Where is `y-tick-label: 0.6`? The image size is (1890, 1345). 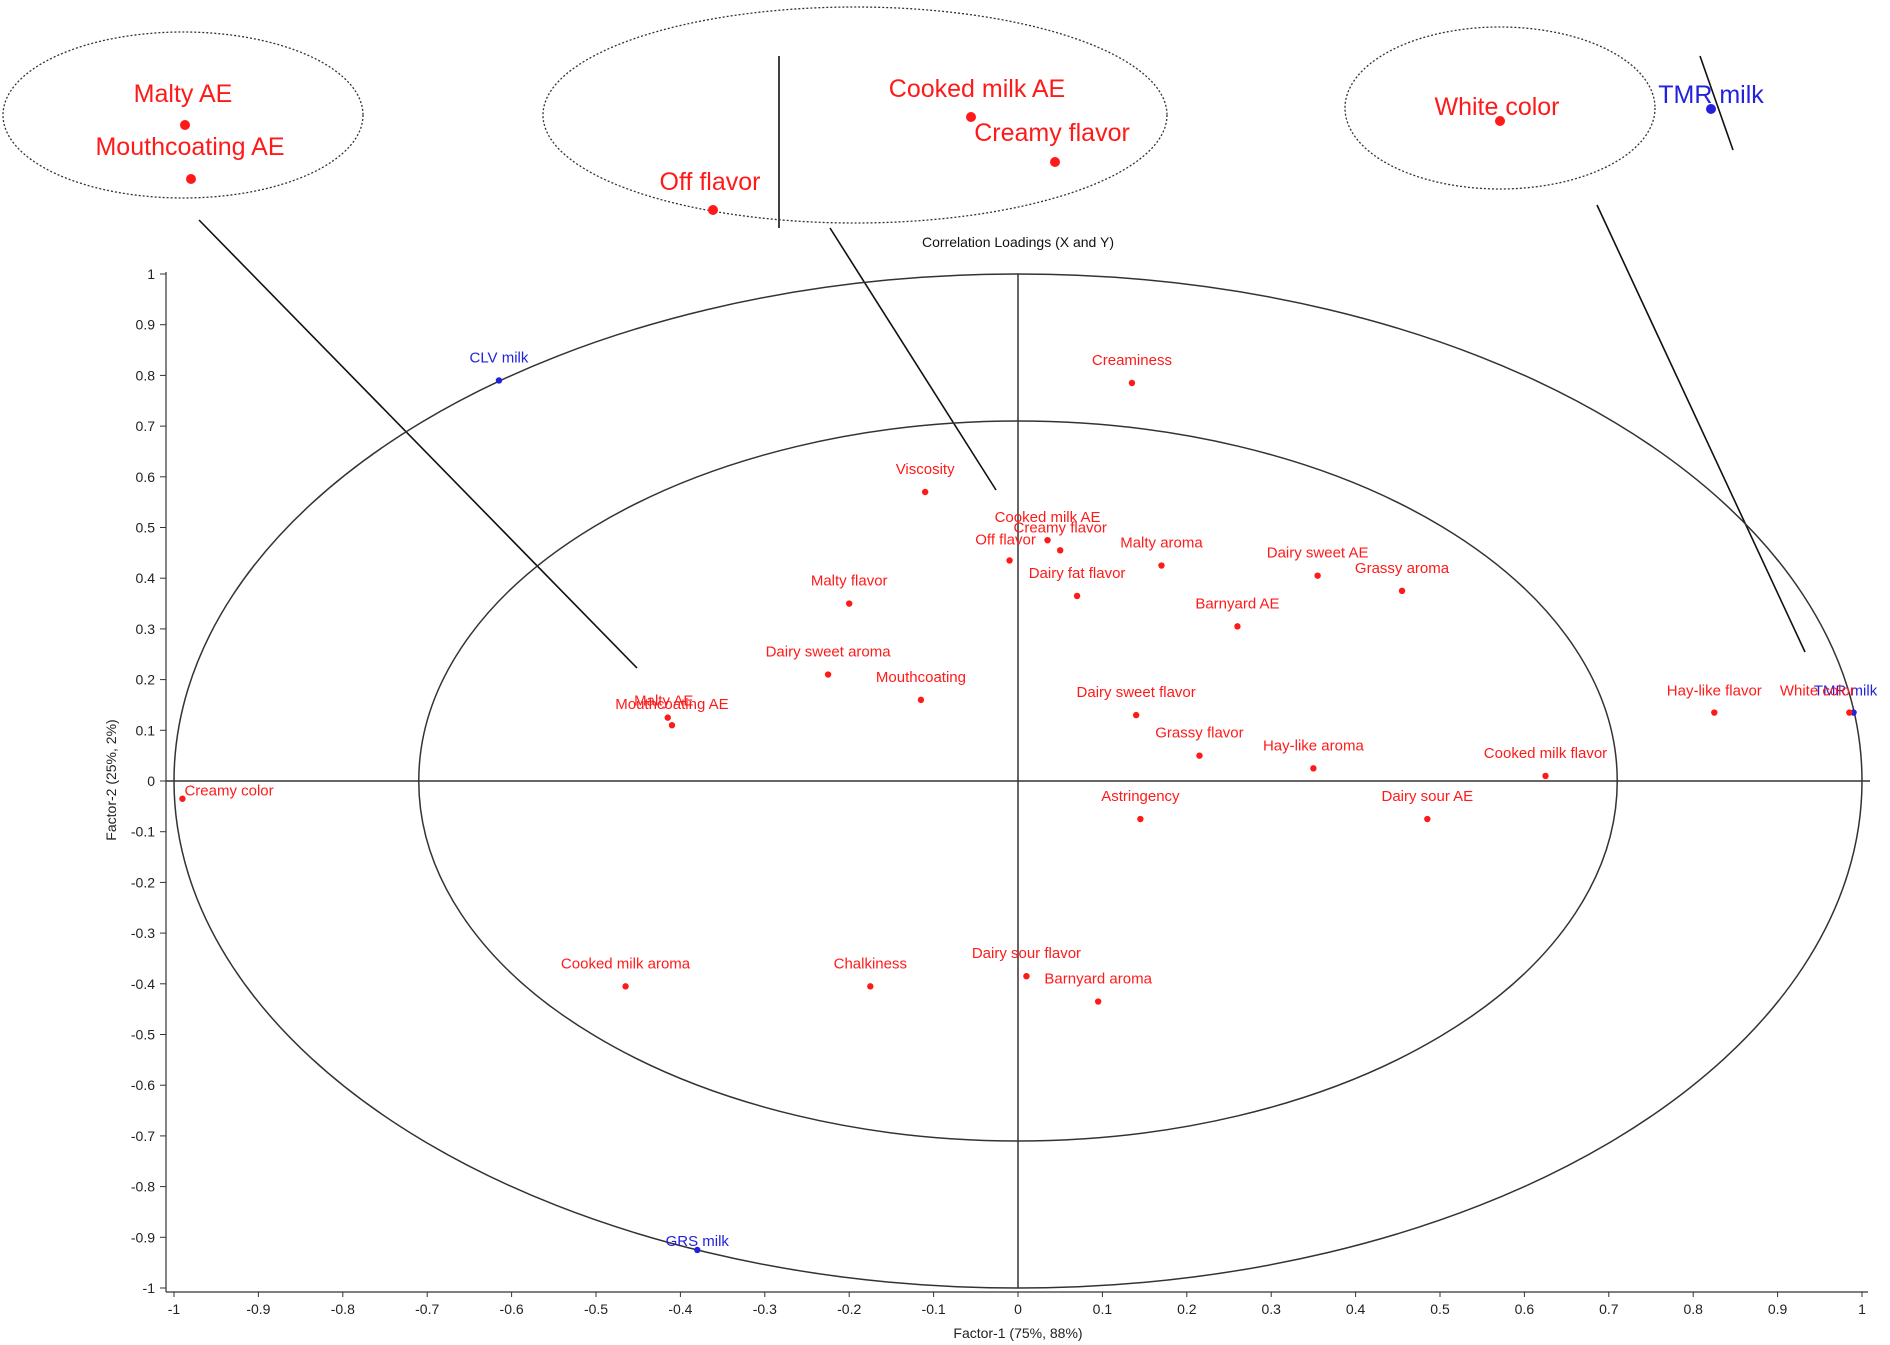
y-tick-label: 0.6 is located at coordinates (146, 477).